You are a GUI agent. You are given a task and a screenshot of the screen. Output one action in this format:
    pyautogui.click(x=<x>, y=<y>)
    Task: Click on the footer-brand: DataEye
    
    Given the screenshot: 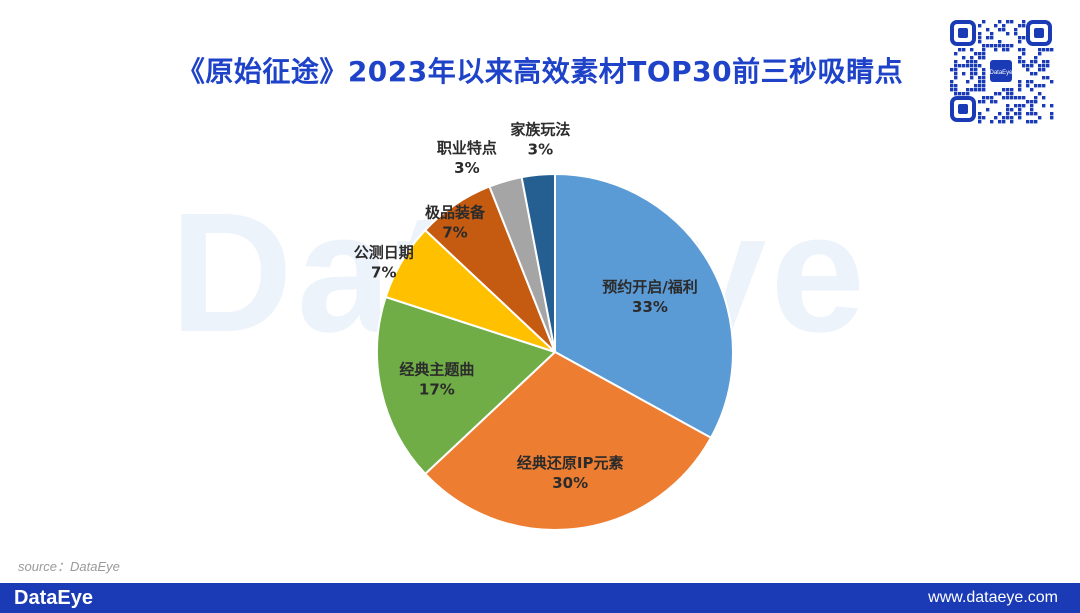 What is the action you would take?
    pyautogui.click(x=53, y=598)
    